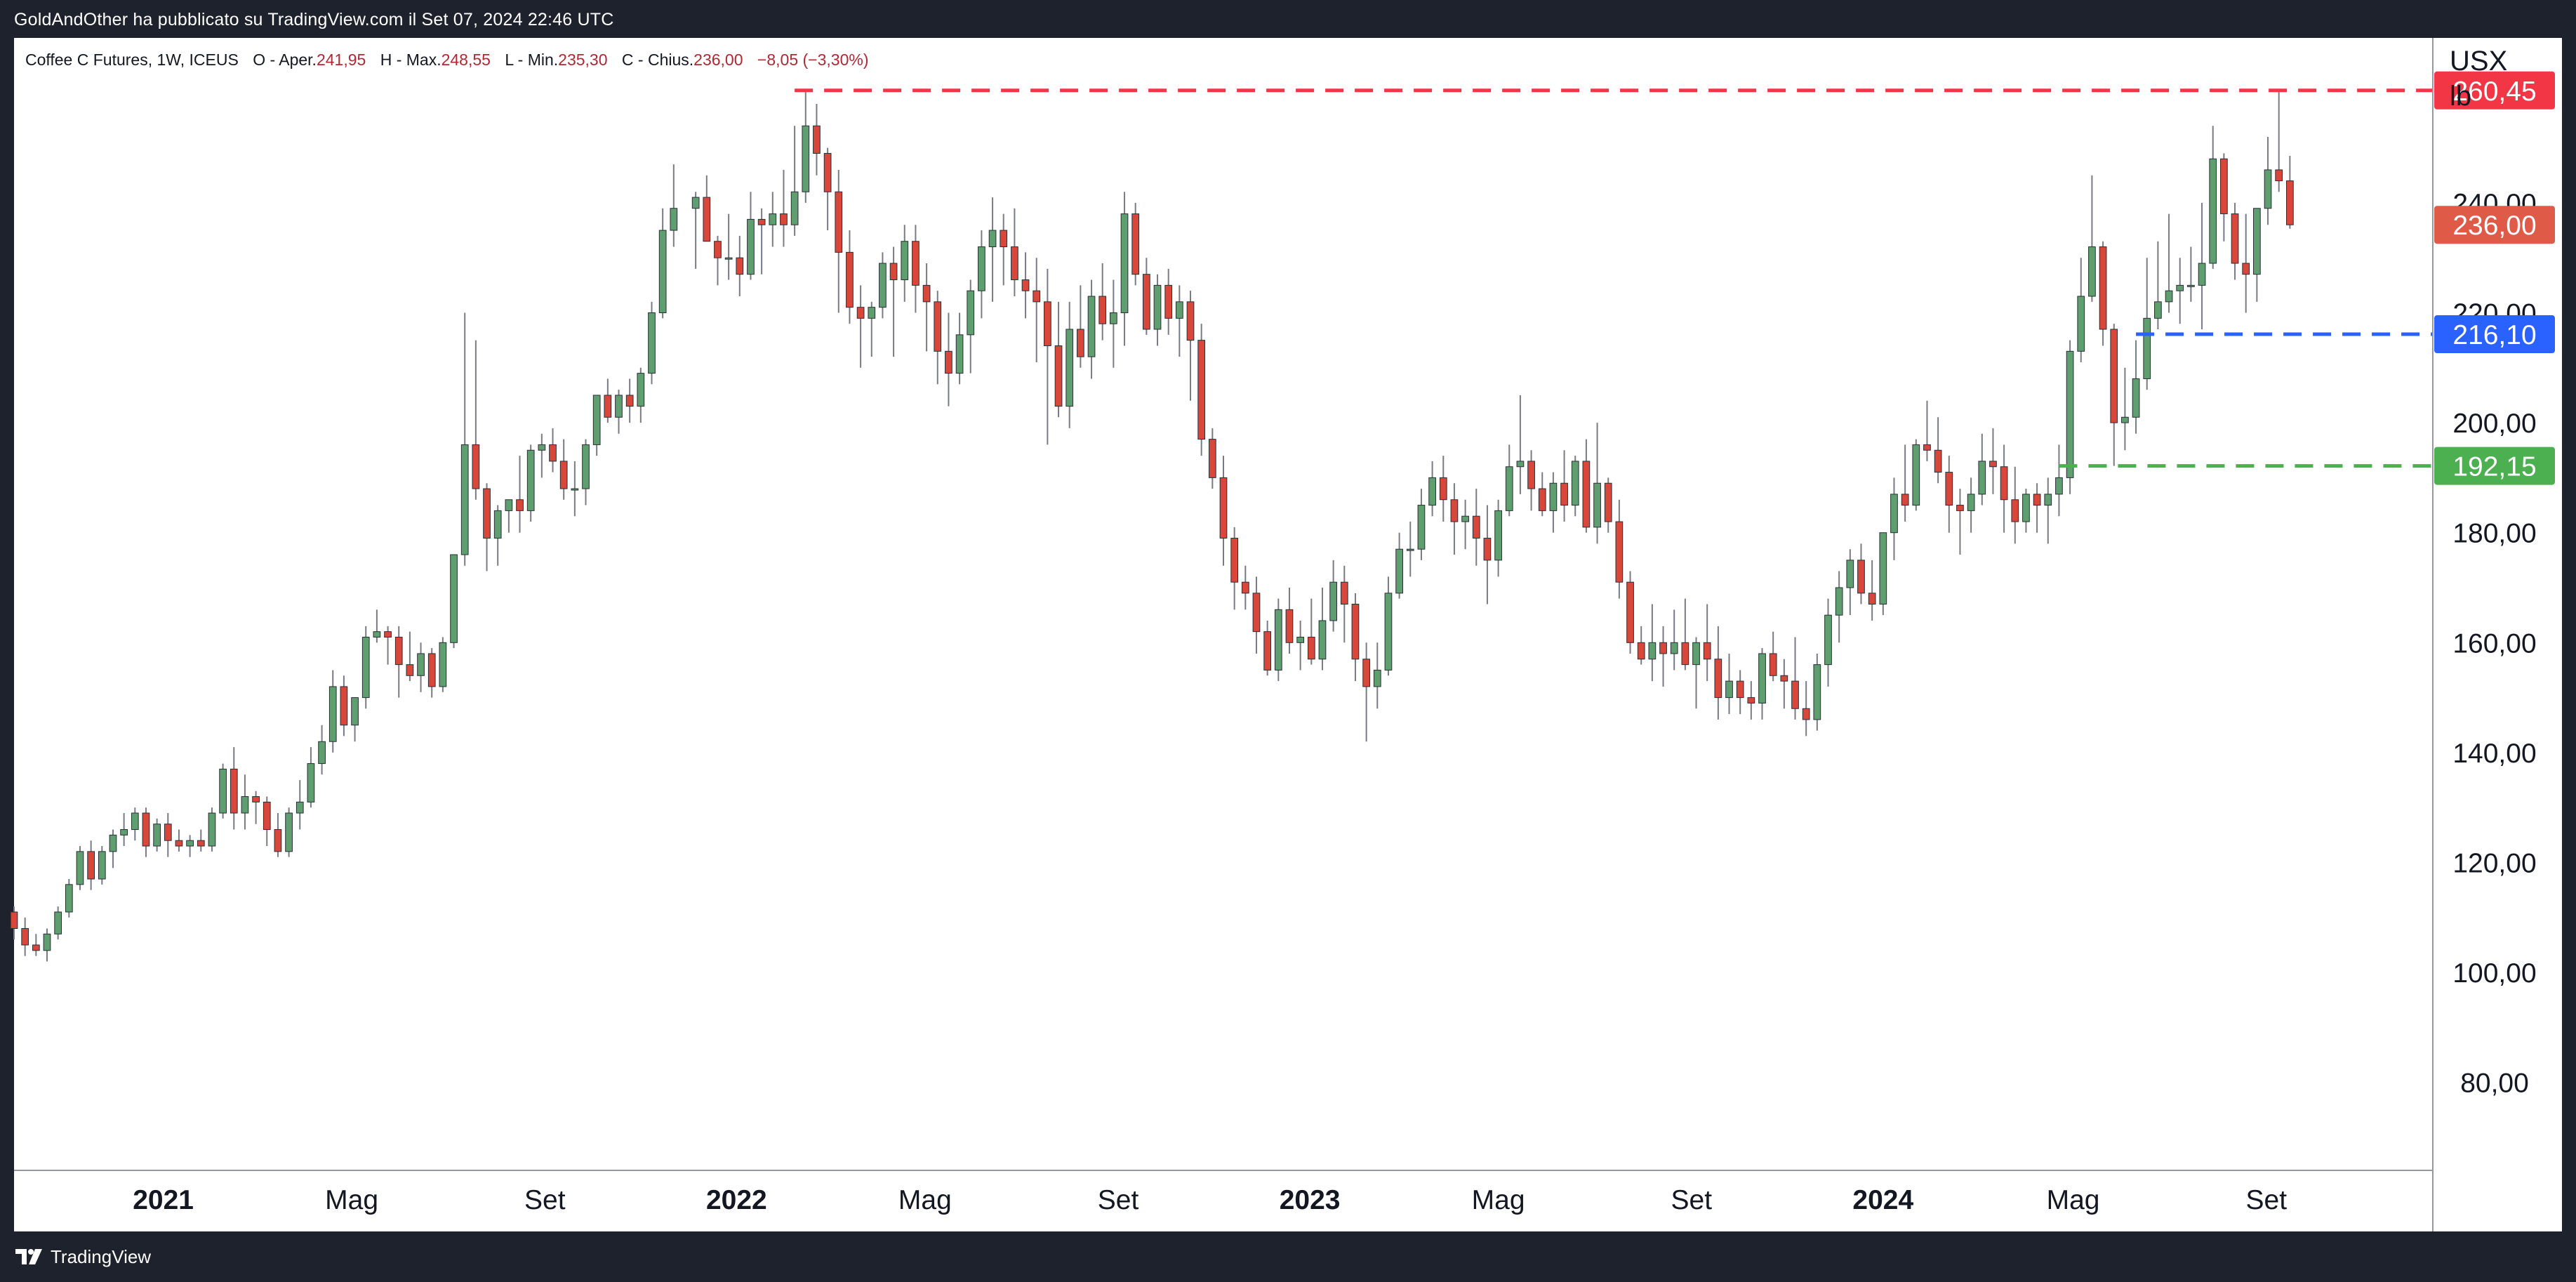 The image size is (2576, 1282). Describe the element at coordinates (2478, 79) in the screenshot. I see `price-unit: USX lb` at that location.